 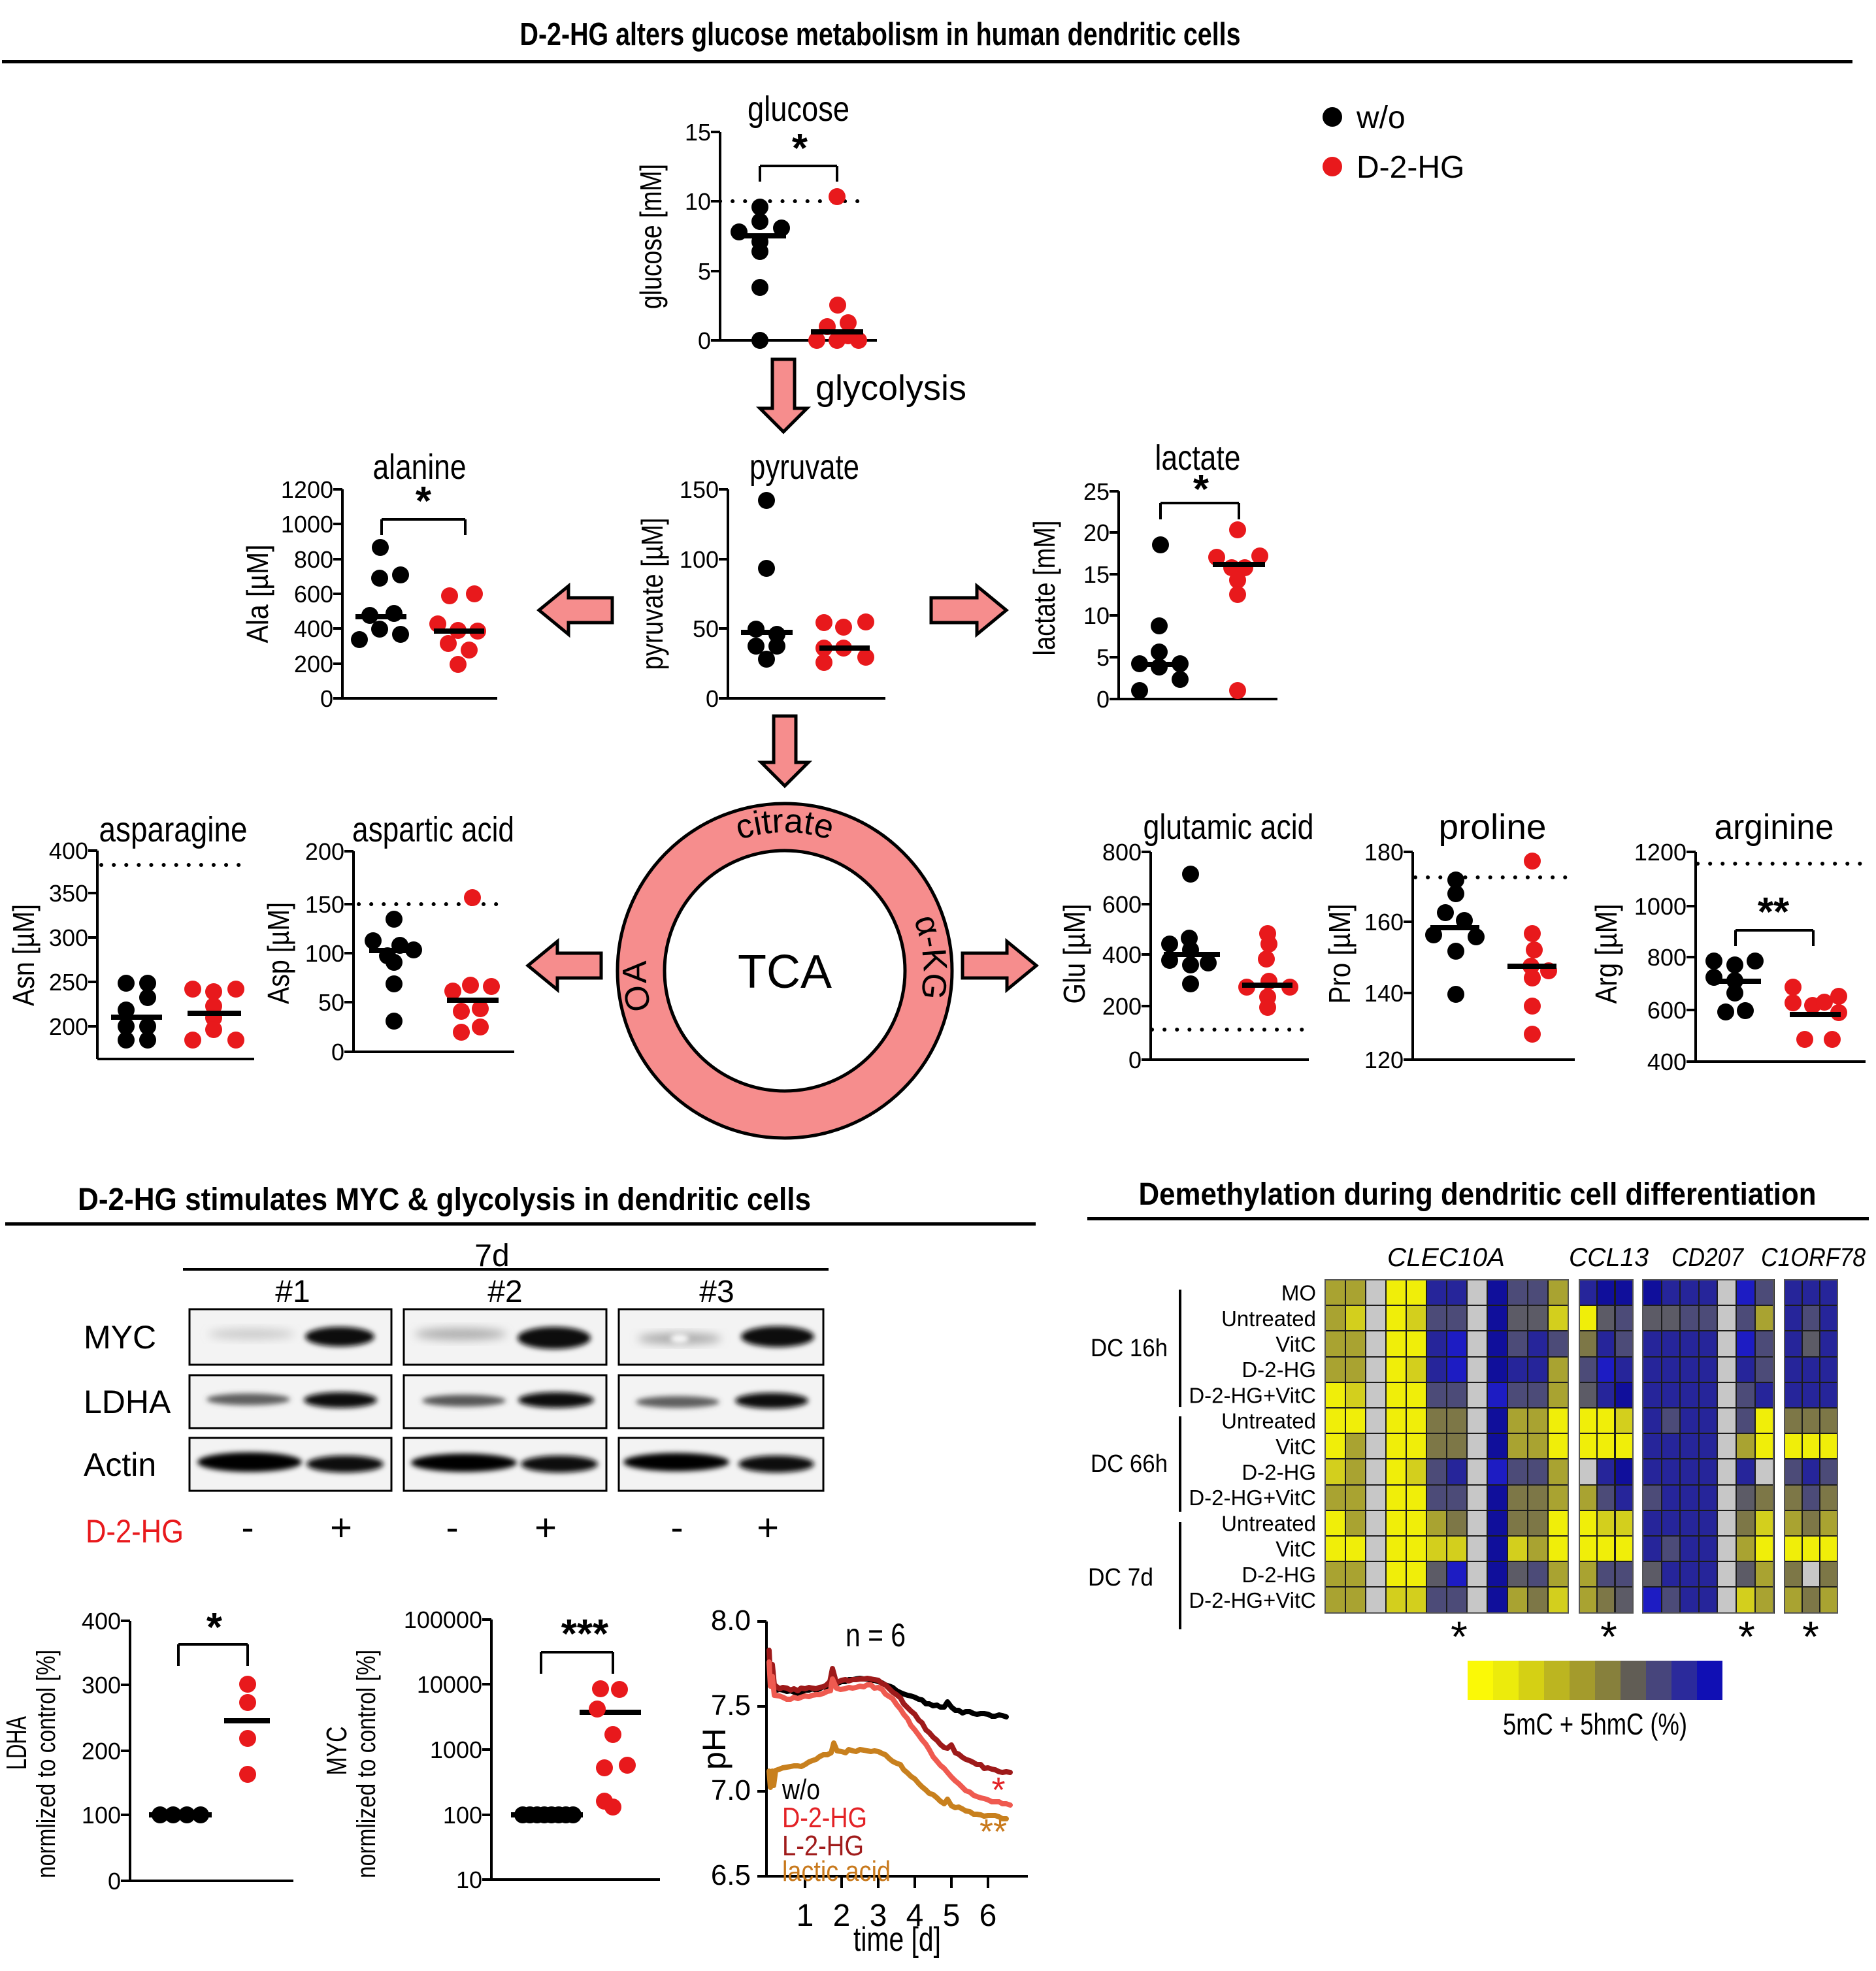 I want to click on svg-text: n = 6, so click(x=876, y=1635).